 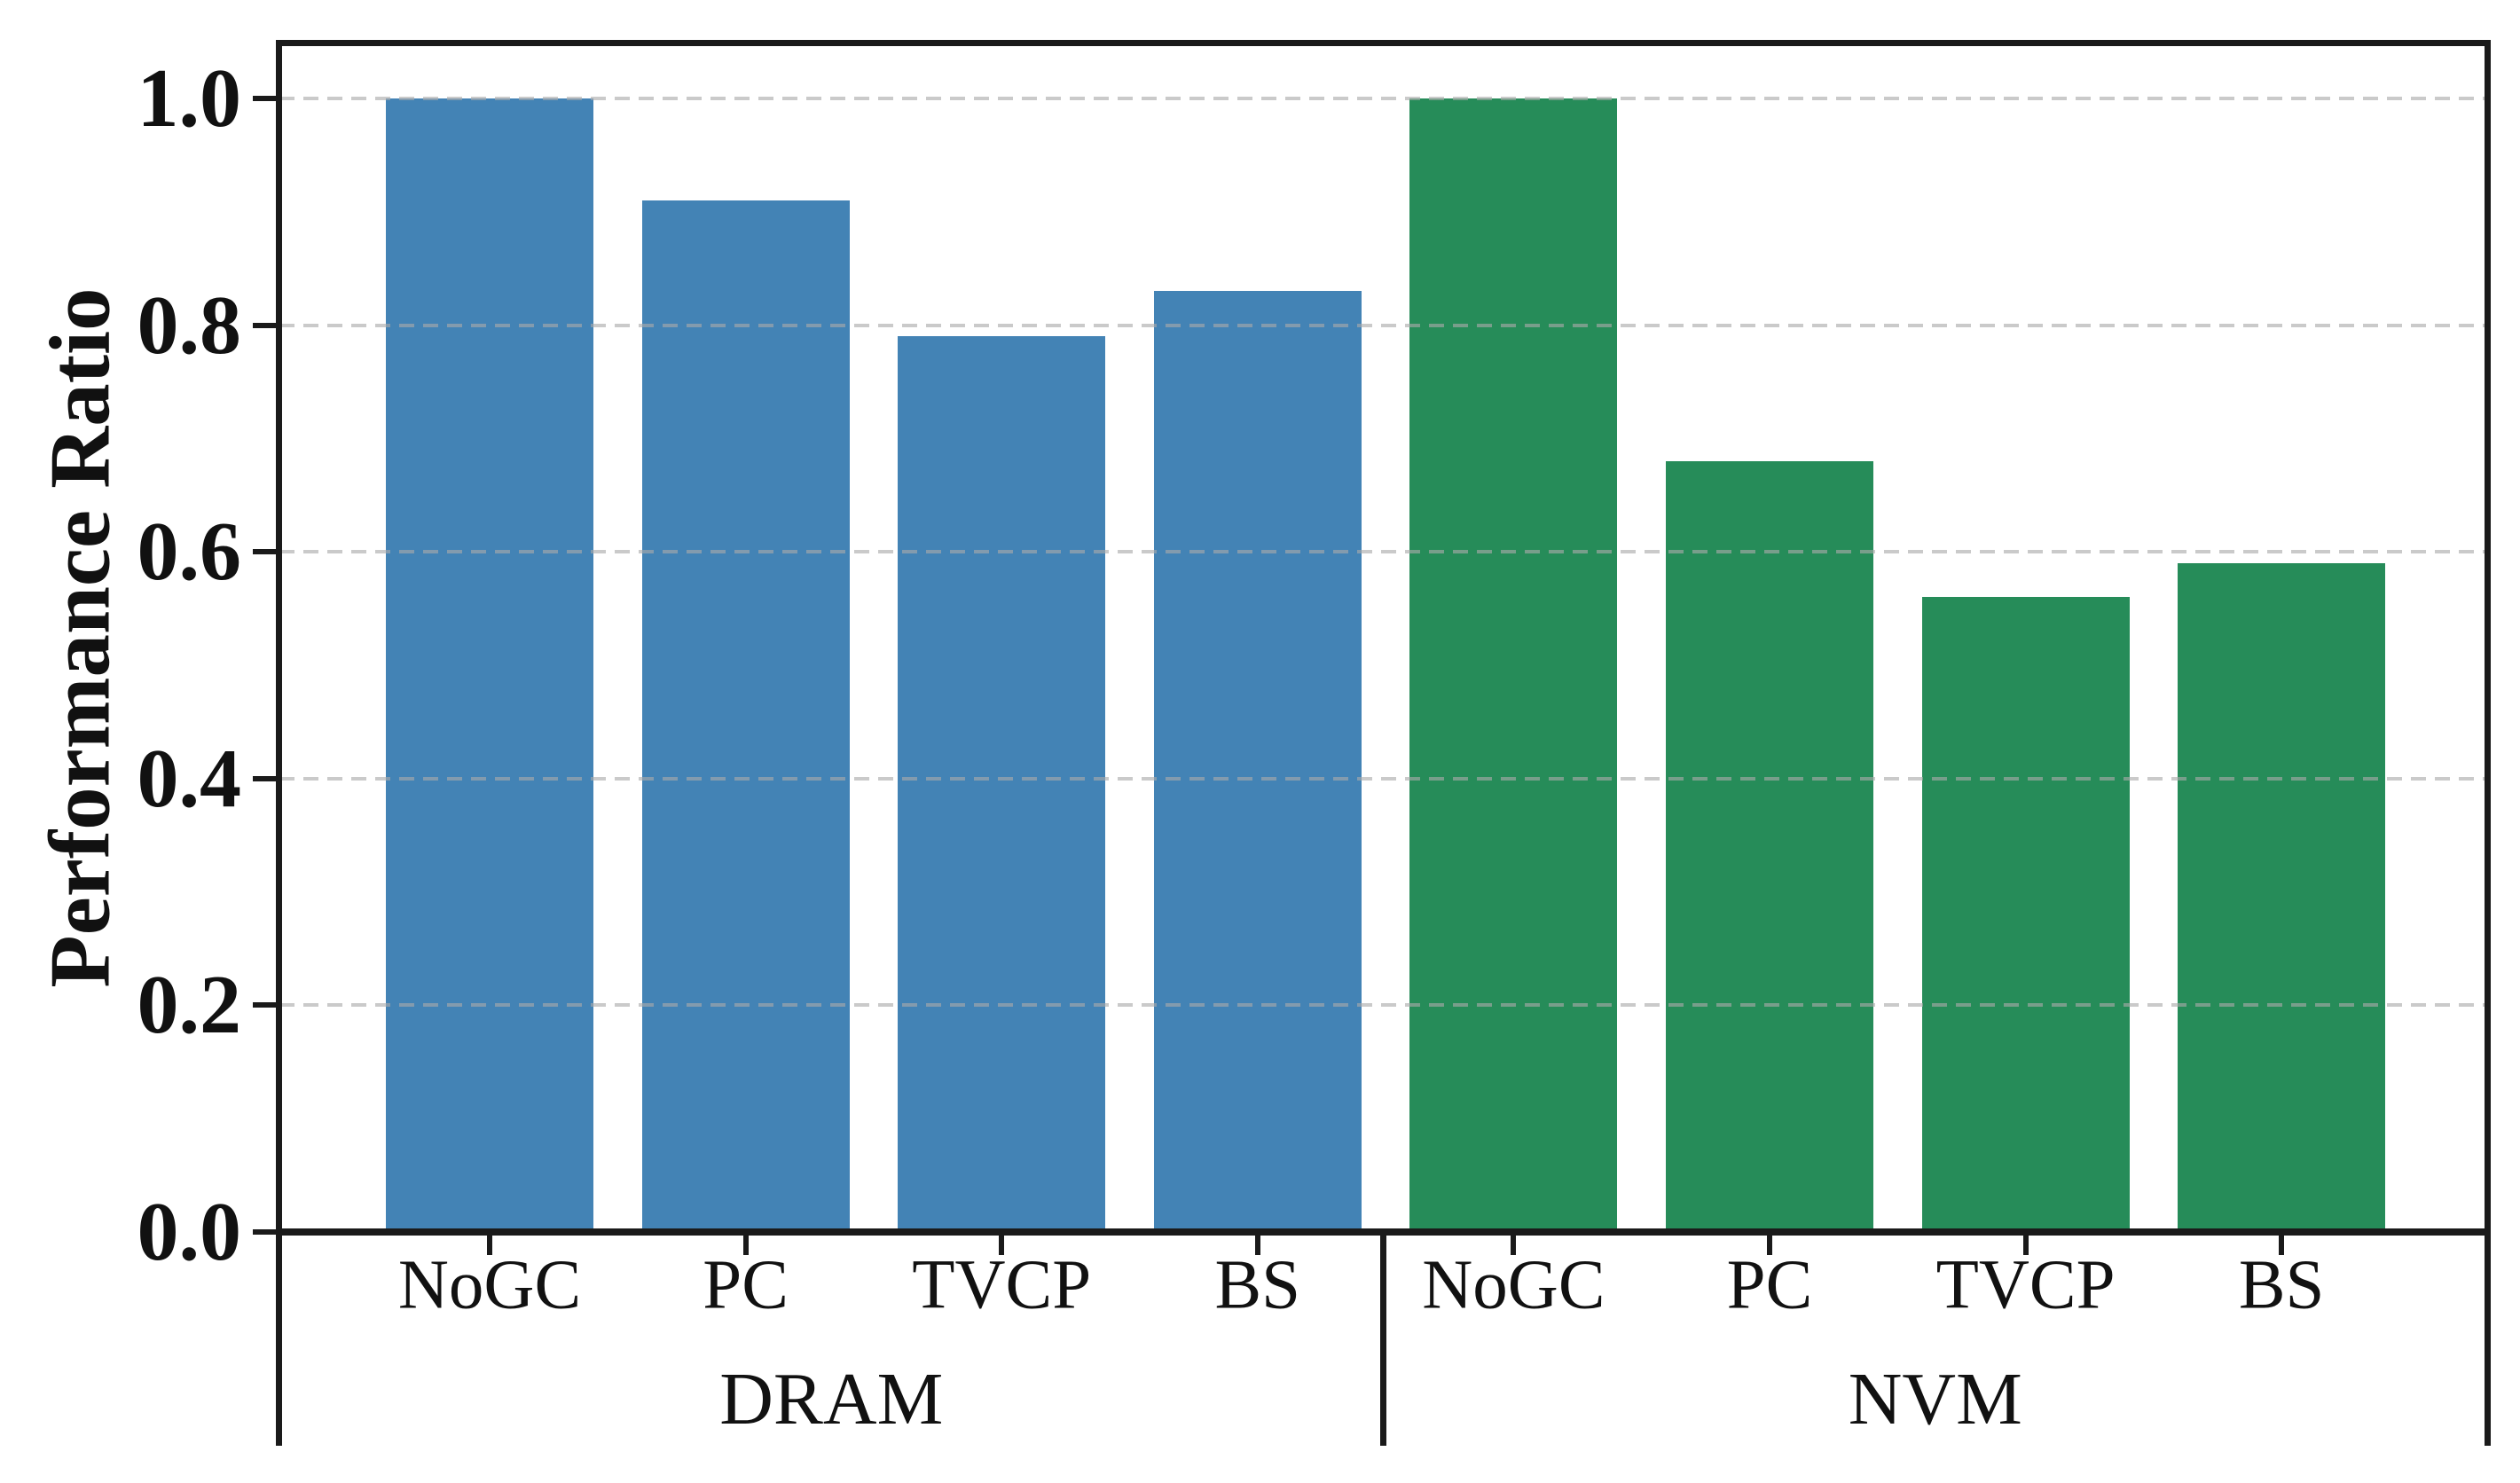 I want to click on x-tick-mark-dram-bs, so click(x=1257, y=1245).